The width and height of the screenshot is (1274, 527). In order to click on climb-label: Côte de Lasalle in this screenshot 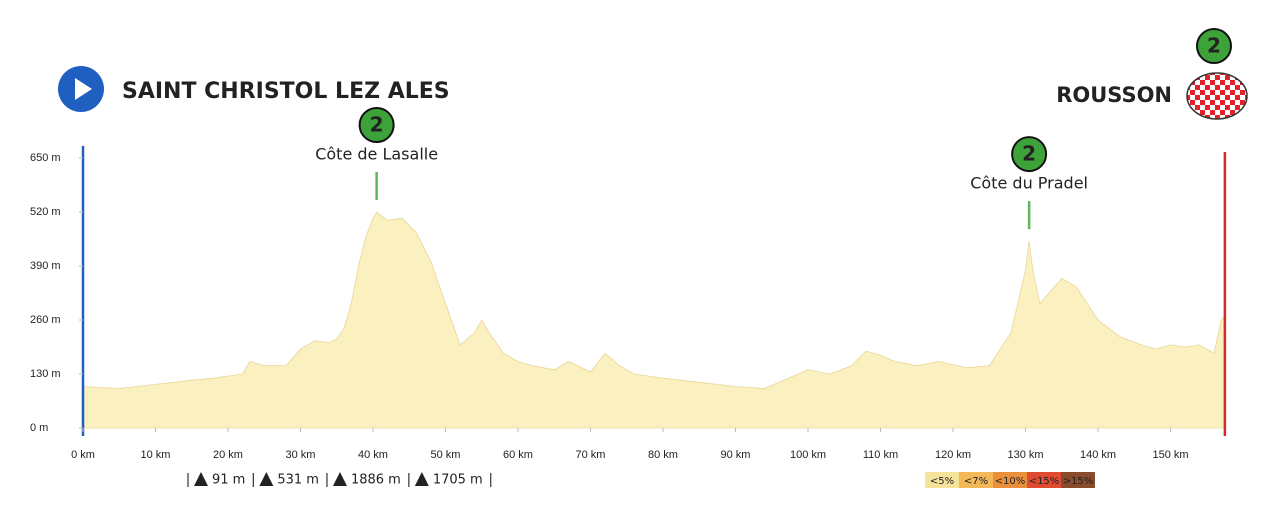, I will do `click(376, 154)`.